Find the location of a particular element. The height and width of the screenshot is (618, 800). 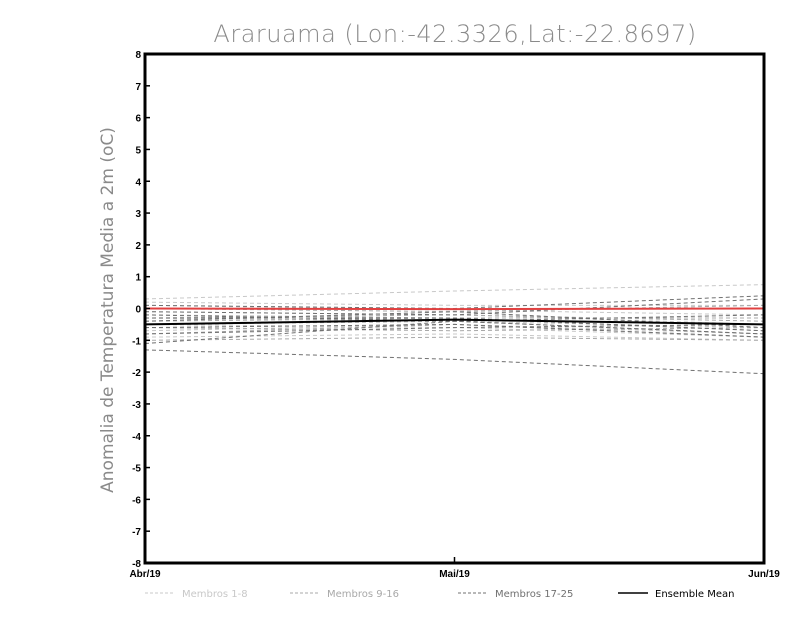

y-axis-ticks: 8 7 6 5 4 3 2 1 0 -1 -2 -3 -4 -5 -6 -7 -8 is located at coordinates (141, 310).